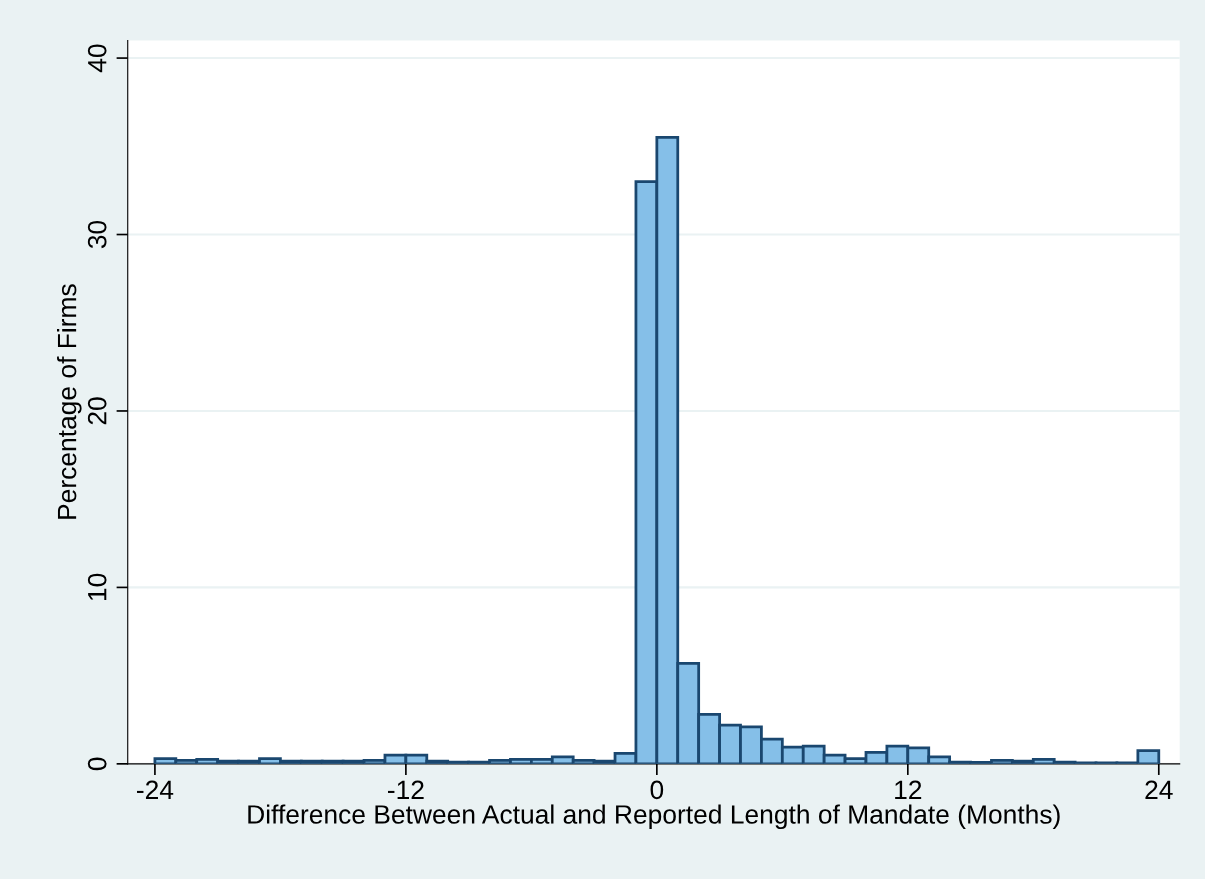 This screenshot has width=1205, height=879. Describe the element at coordinates (1159, 789) in the screenshot. I see `x-tick-label: 24` at that location.